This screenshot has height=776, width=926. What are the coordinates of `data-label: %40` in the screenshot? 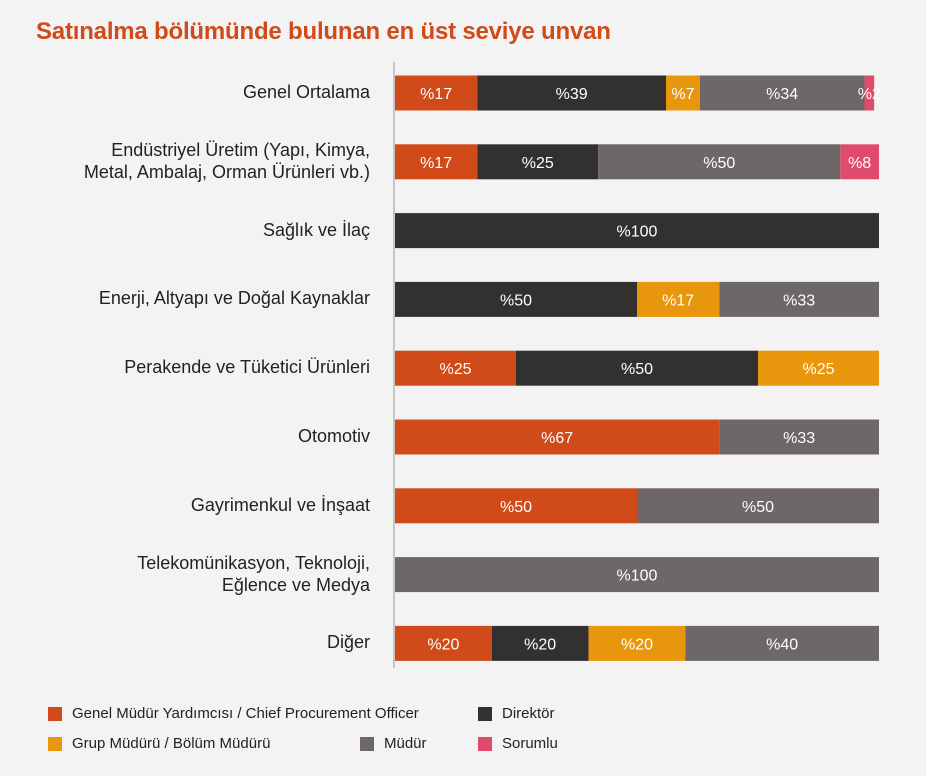 It's located at (782, 644).